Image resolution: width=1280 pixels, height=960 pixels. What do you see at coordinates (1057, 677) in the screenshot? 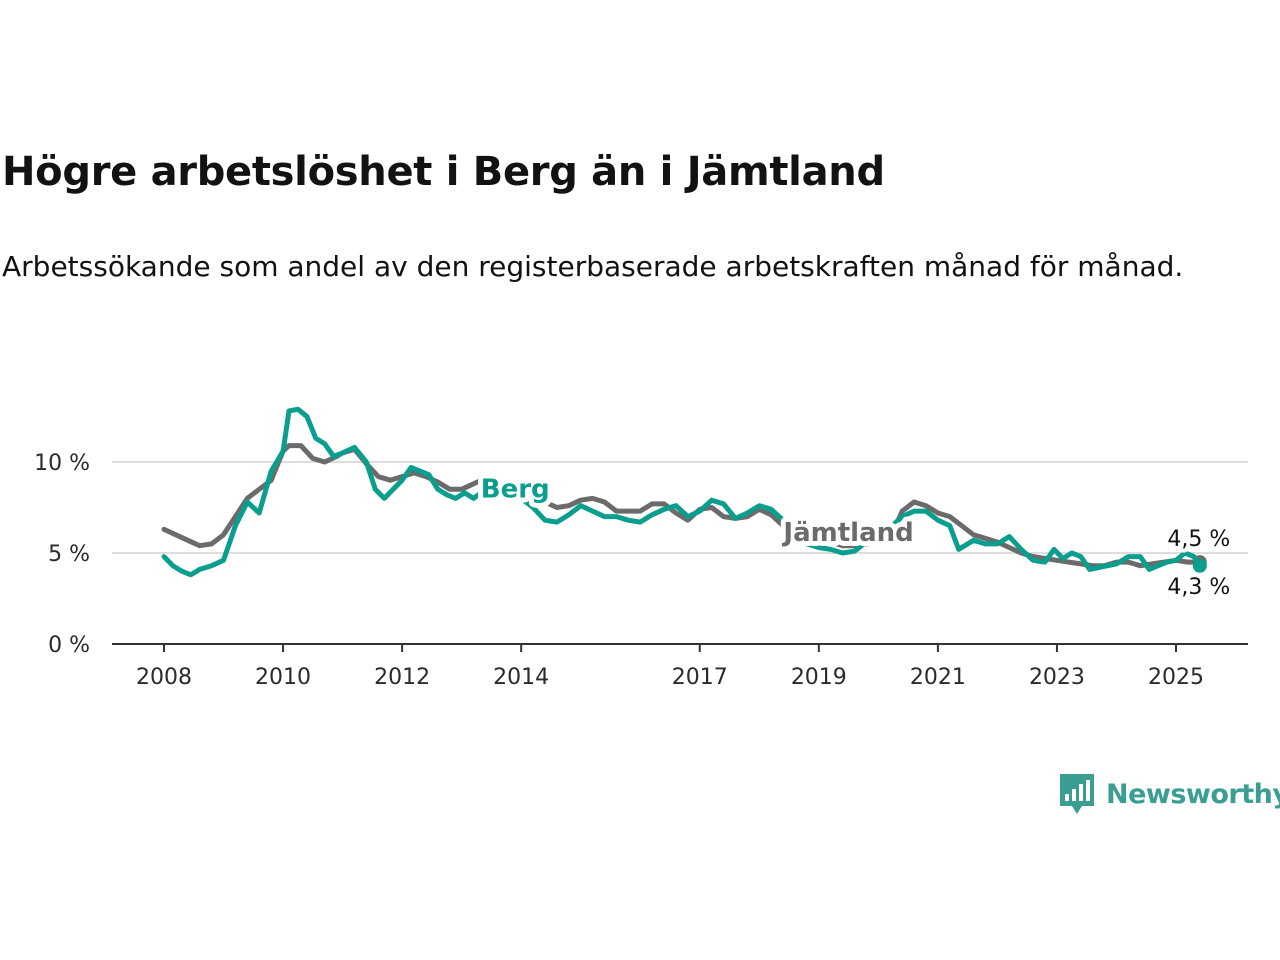
I see `x-tick-label: 2023` at bounding box center [1057, 677].